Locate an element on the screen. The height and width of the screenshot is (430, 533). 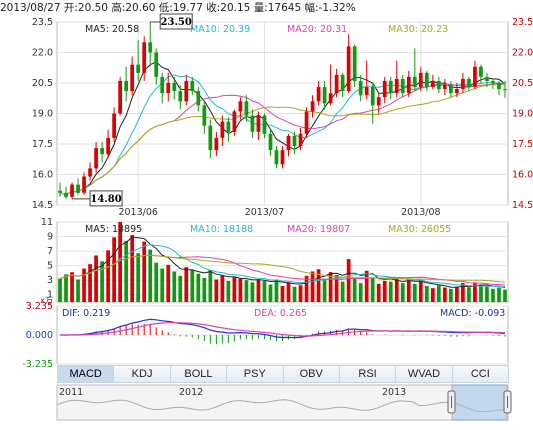
volume-ma30-line is located at coordinates (282, 268).